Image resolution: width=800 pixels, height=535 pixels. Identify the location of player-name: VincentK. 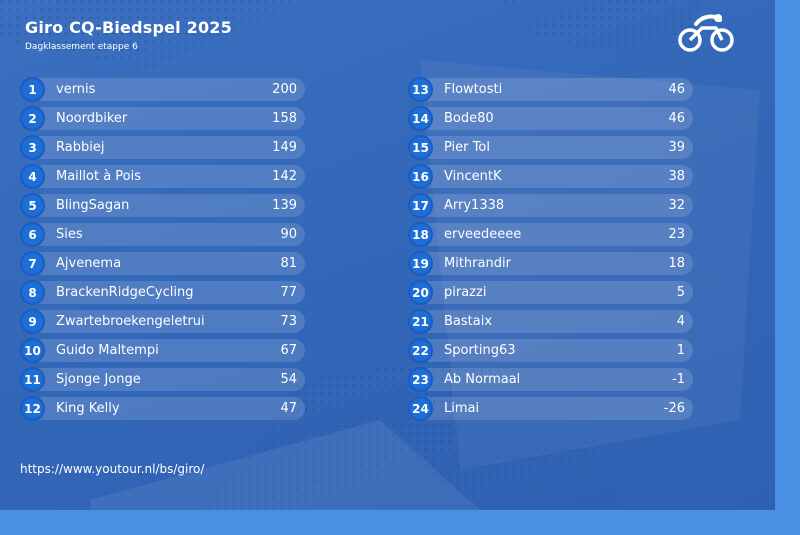
(473, 176).